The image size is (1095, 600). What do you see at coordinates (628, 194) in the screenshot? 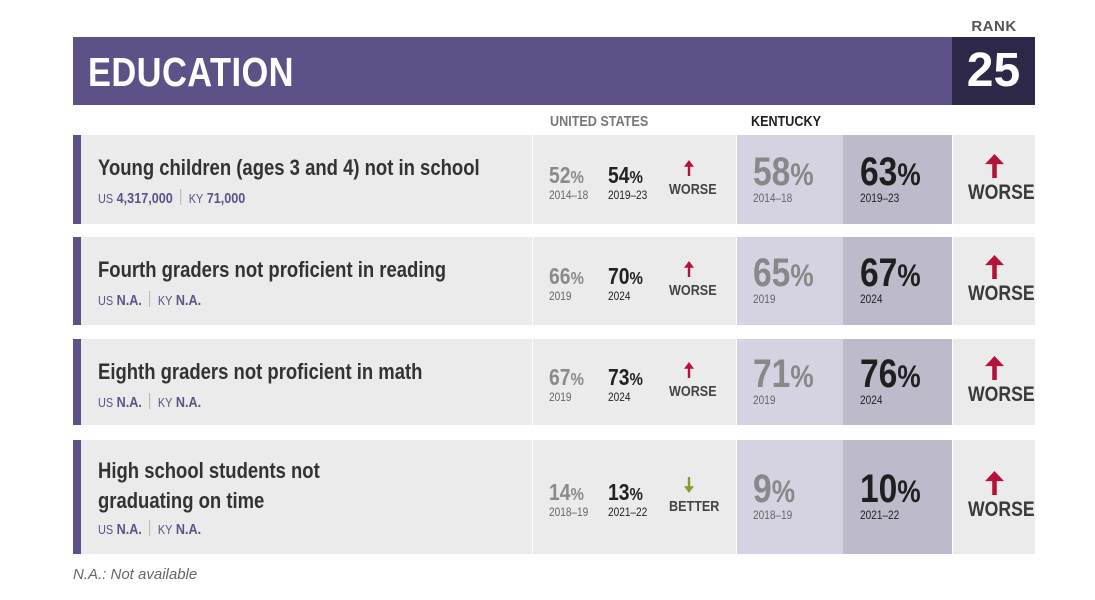
I see `us-new-year: 2019–23` at bounding box center [628, 194].